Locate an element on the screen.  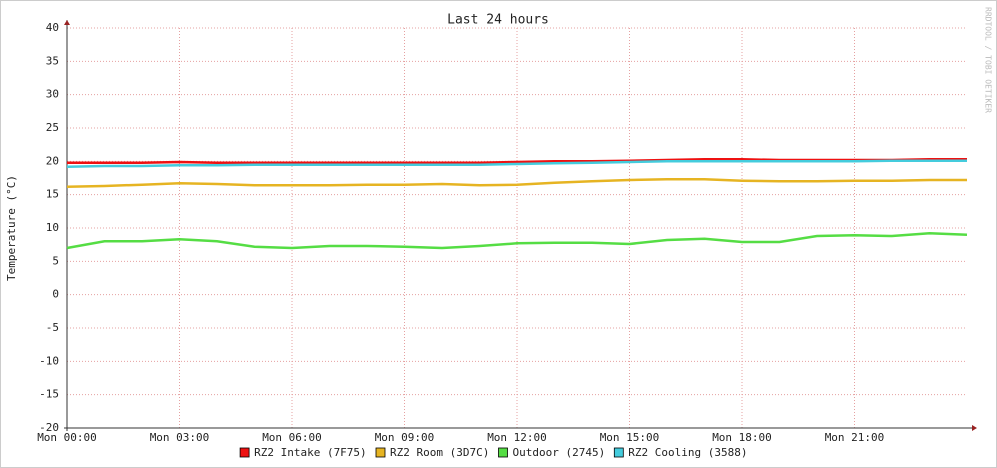
y-tick-label: 35 is located at coordinates (52, 60).